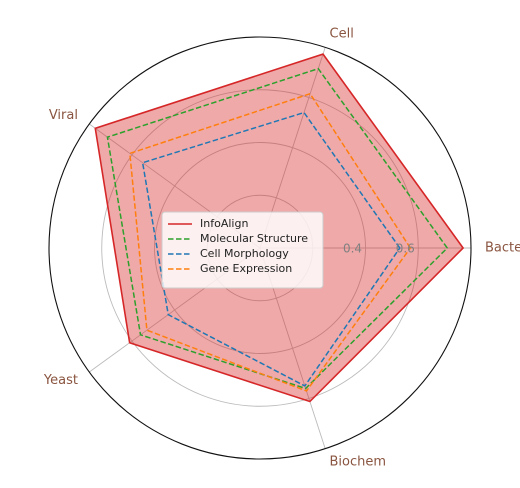 The height and width of the screenshot is (488, 520). What do you see at coordinates (254, 238) in the screenshot?
I see `legend-label-molecular-structure: Molecular Structure` at bounding box center [254, 238].